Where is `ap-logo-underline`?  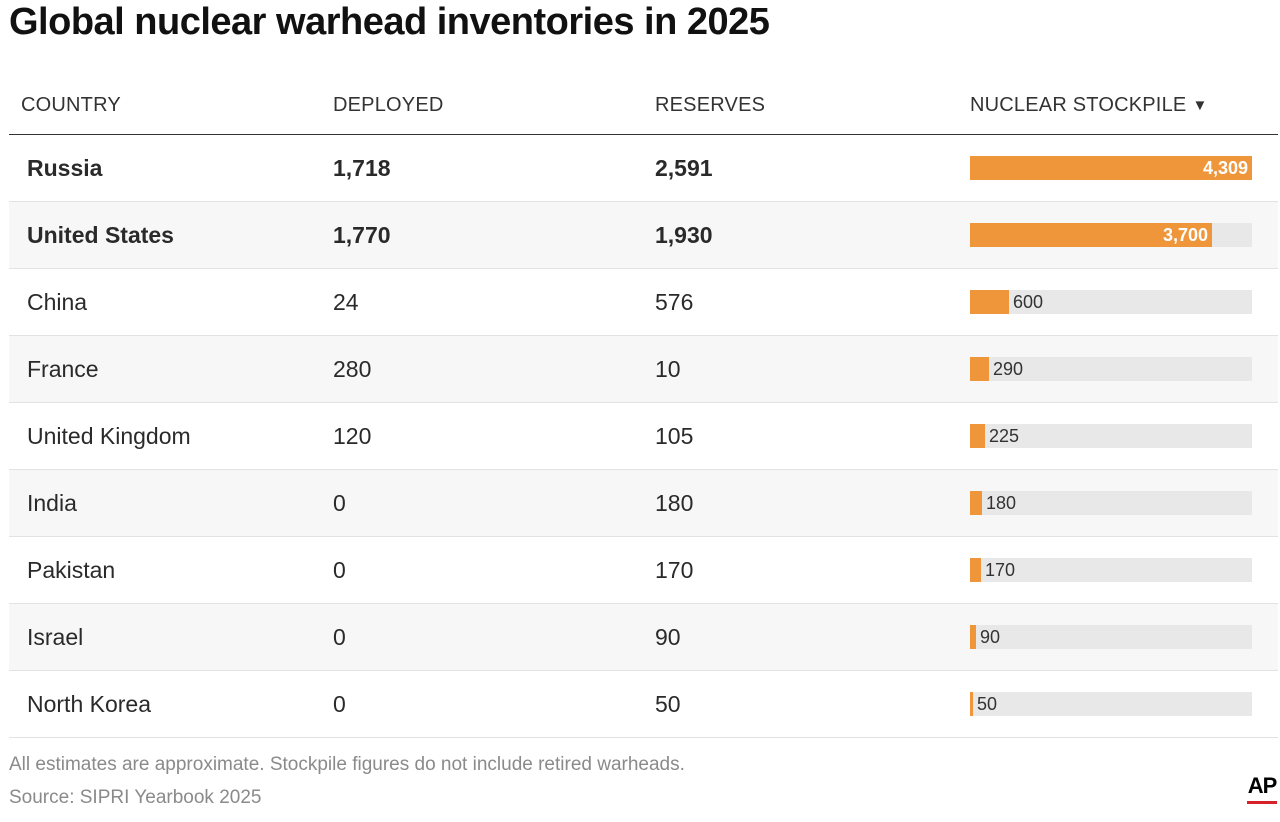 ap-logo-underline is located at coordinates (1262, 802).